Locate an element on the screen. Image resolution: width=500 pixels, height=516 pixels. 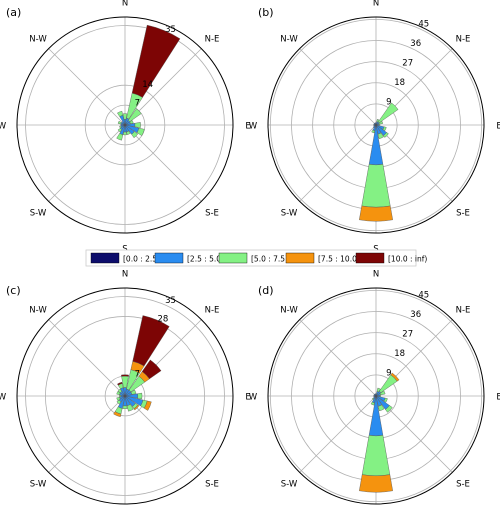
radial-tick-label: 7 is located at coordinates (137, 375).